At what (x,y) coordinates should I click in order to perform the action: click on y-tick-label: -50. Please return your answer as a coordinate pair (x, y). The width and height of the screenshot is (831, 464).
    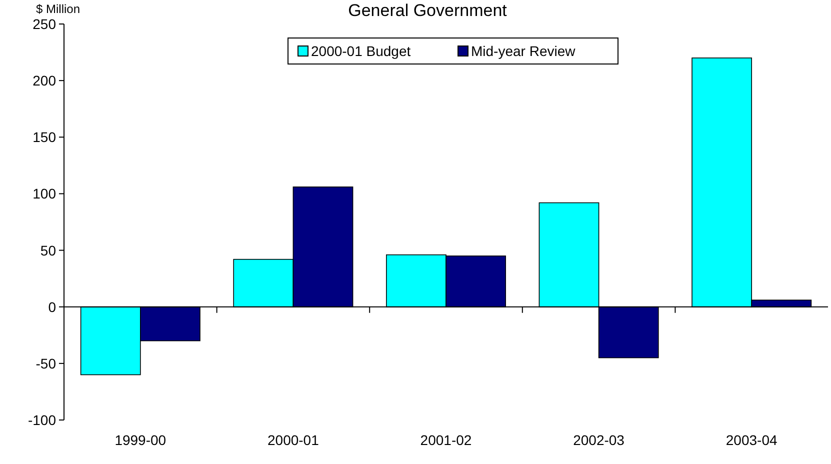
    Looking at the image, I should click on (46, 363).